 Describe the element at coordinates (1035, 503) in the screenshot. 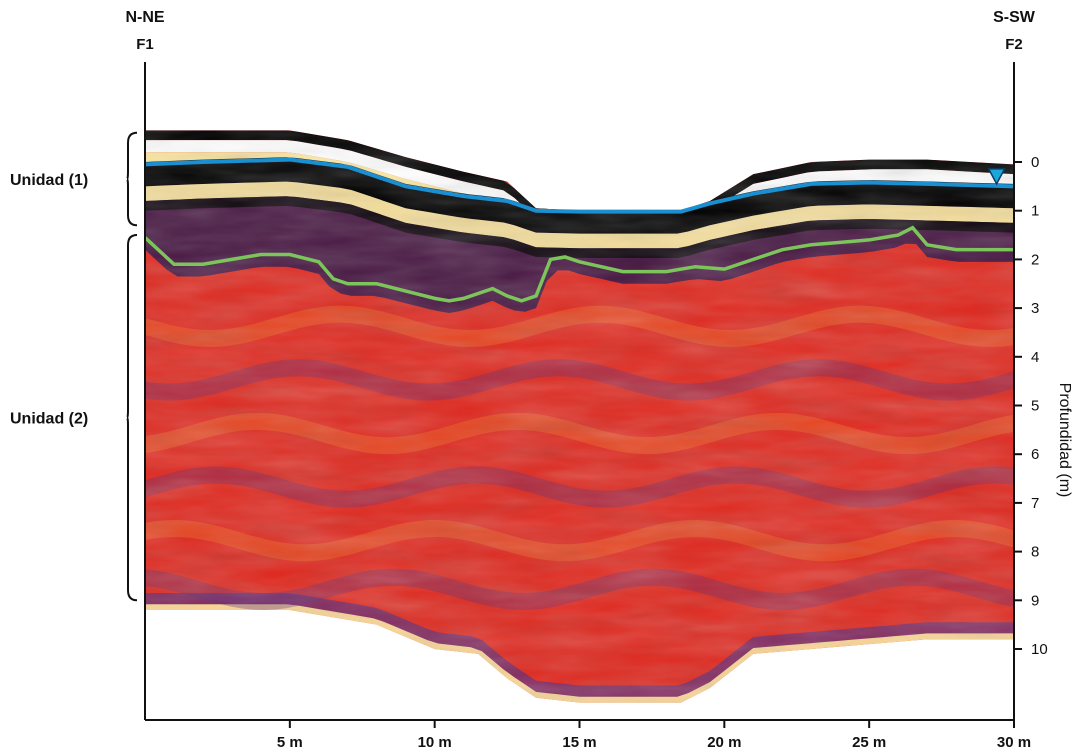

I see `depth-tick-label: 7` at that location.